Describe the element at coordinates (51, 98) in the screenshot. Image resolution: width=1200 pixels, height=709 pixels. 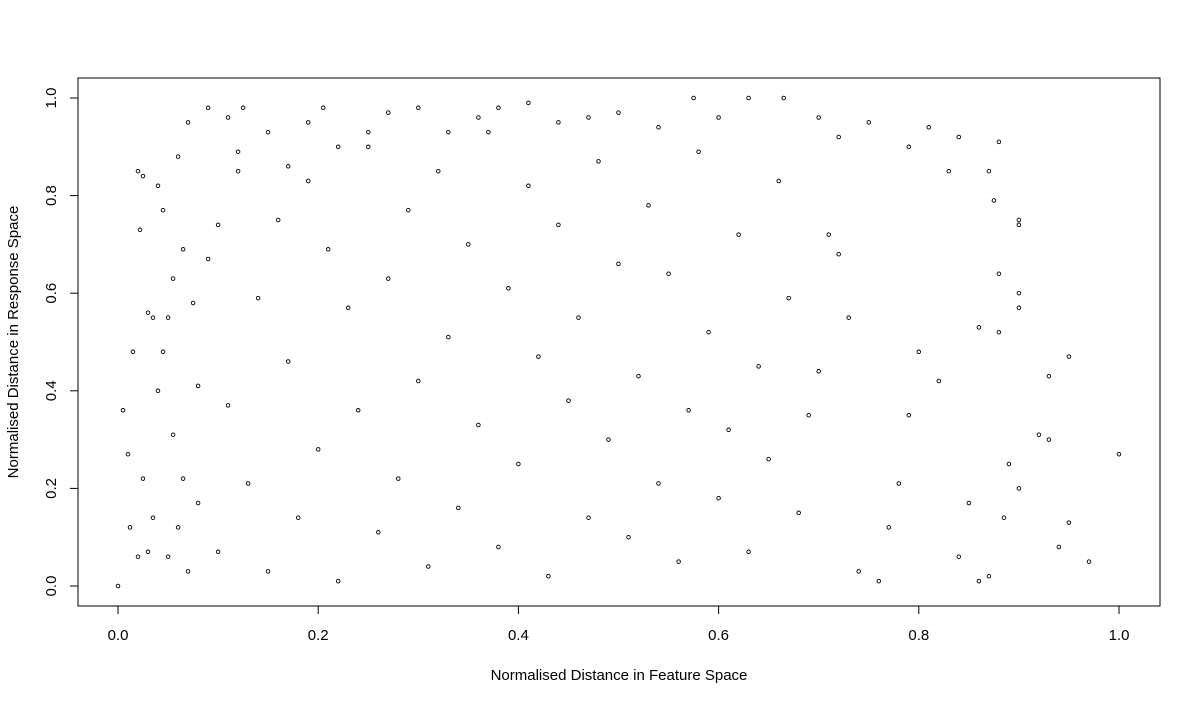
I see `y-tick-label: 1.0` at that location.